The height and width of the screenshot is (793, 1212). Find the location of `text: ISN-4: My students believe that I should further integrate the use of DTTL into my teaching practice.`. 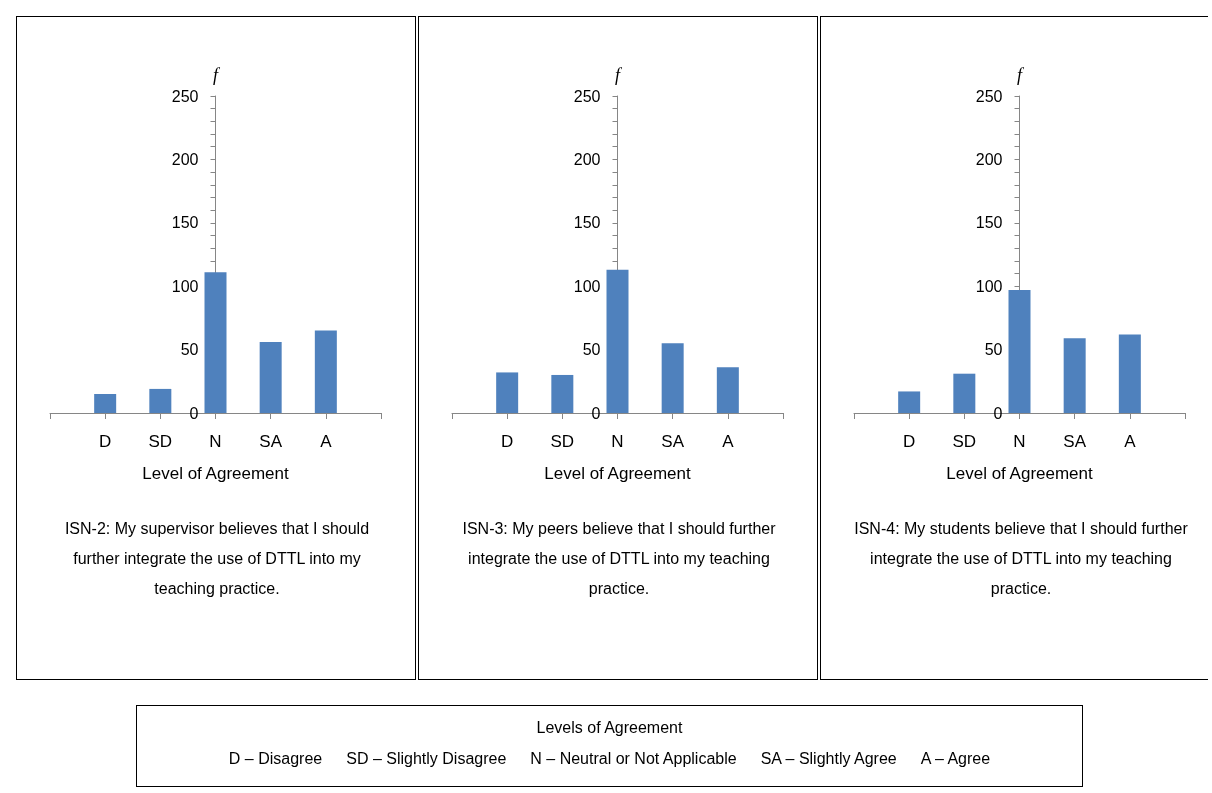

text: ISN-4: My students believe that I should further integrate the use of DTTL into my teaching practice. is located at coordinates (1021, 559).